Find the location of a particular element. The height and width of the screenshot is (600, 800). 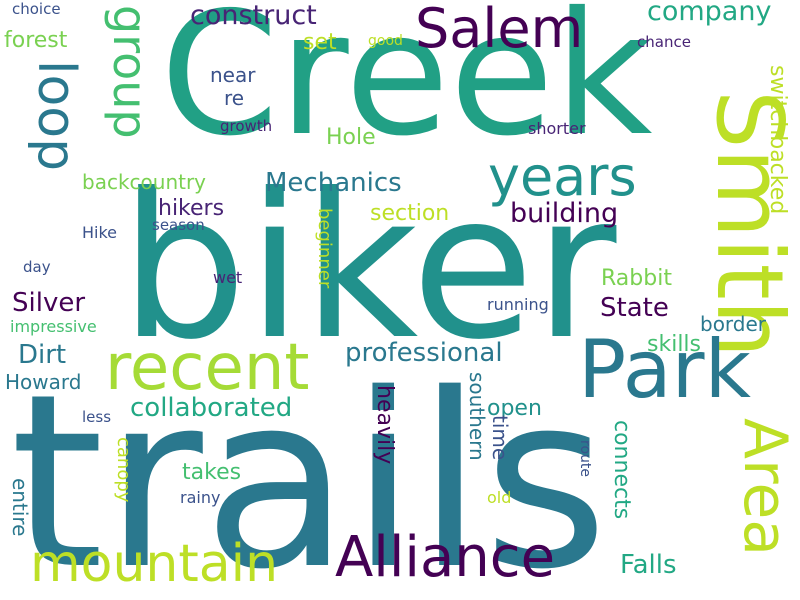

word-connects: connects is located at coordinates (621, 470).